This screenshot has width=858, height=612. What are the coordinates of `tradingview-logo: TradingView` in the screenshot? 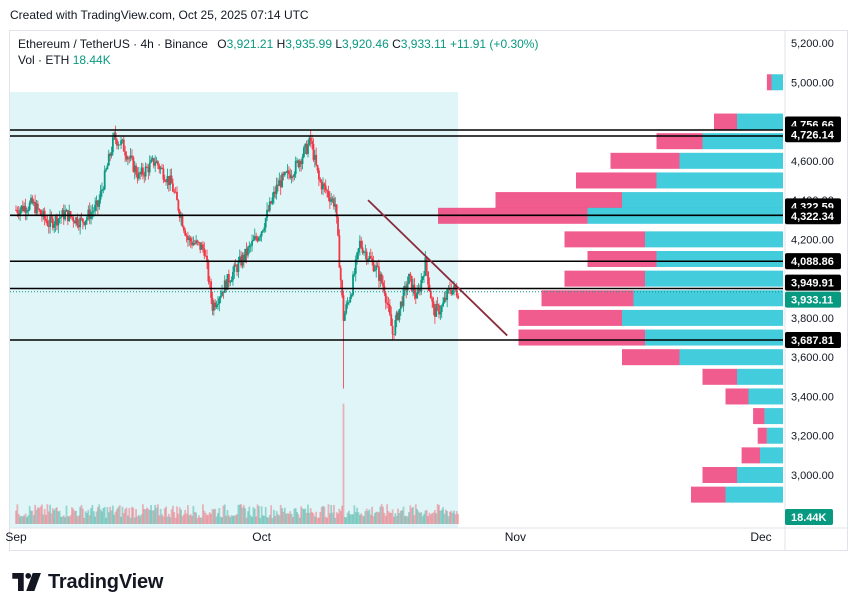 It's located at (87, 582).